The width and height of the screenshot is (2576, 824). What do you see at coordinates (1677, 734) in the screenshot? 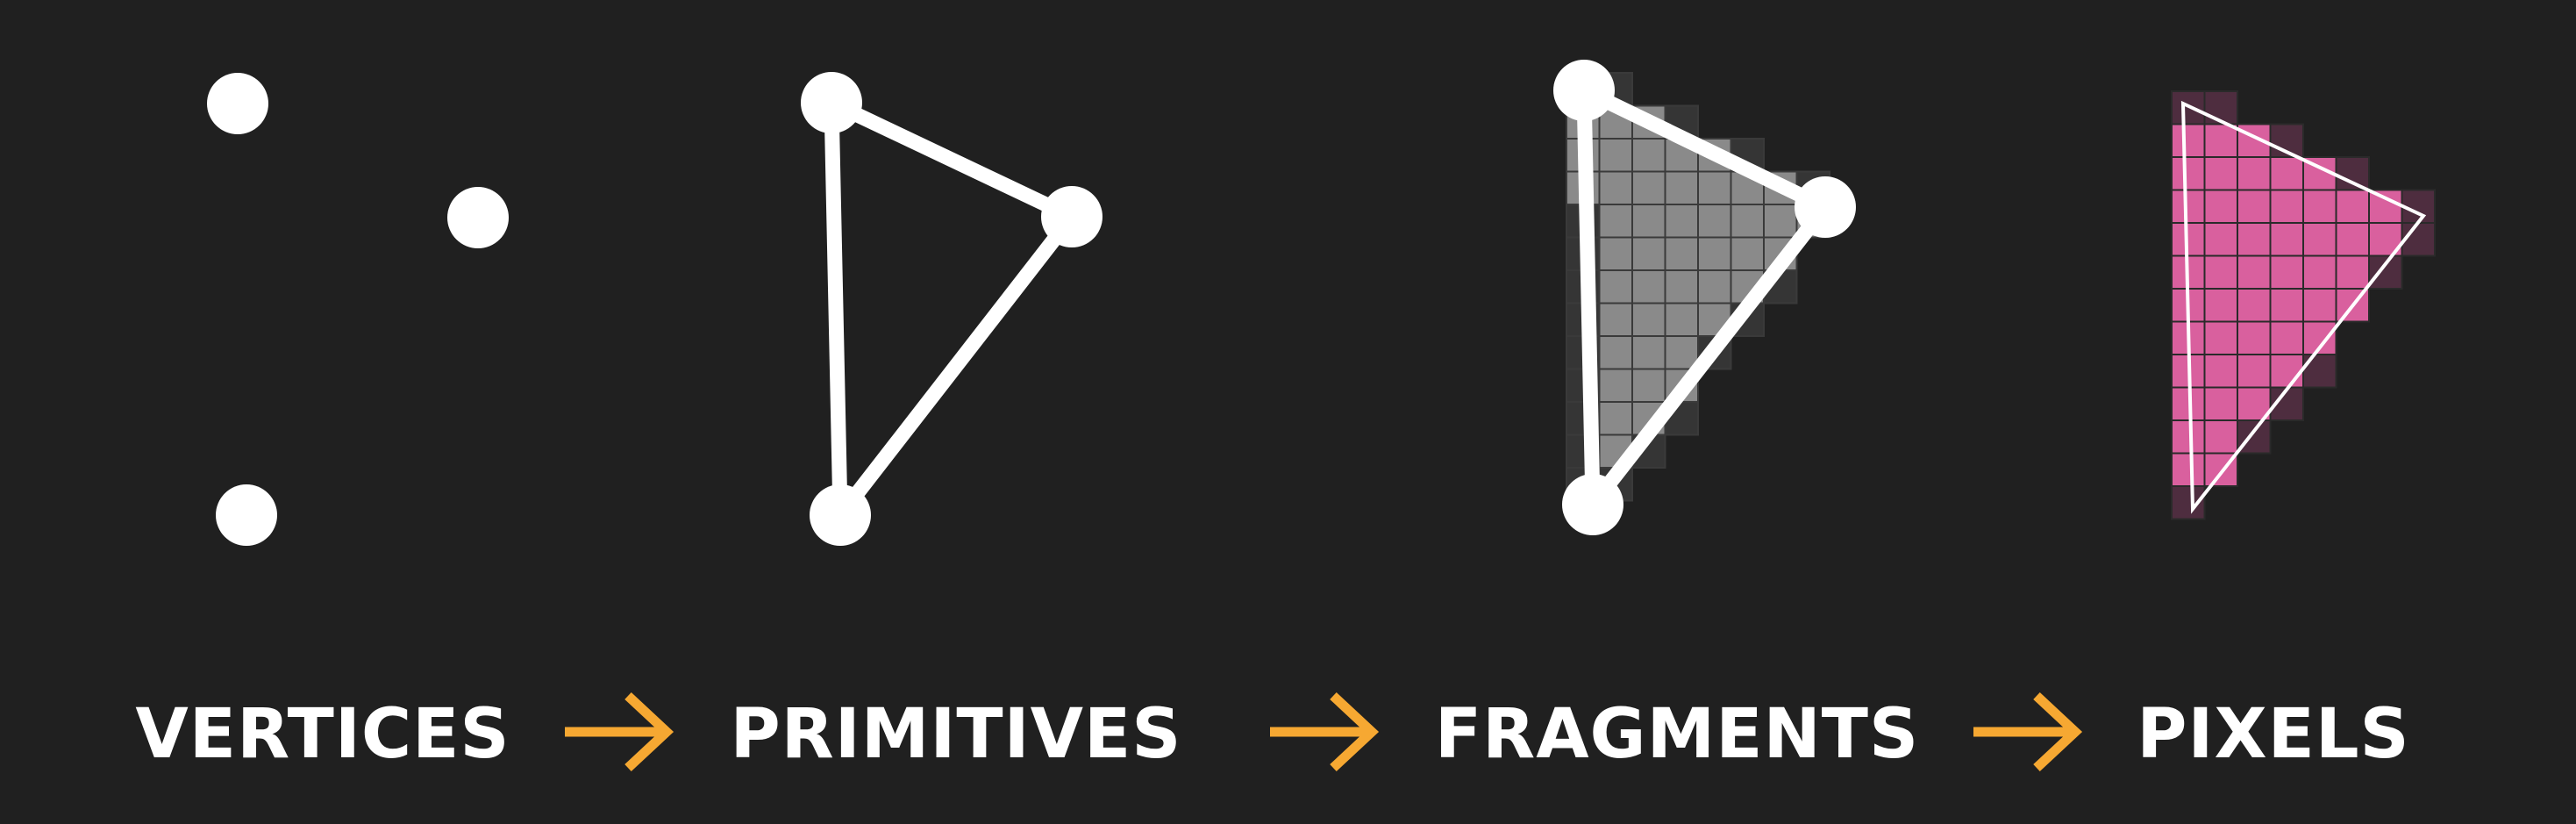
I see `stage-label-fragments: FRAGMENTS` at bounding box center [1677, 734].